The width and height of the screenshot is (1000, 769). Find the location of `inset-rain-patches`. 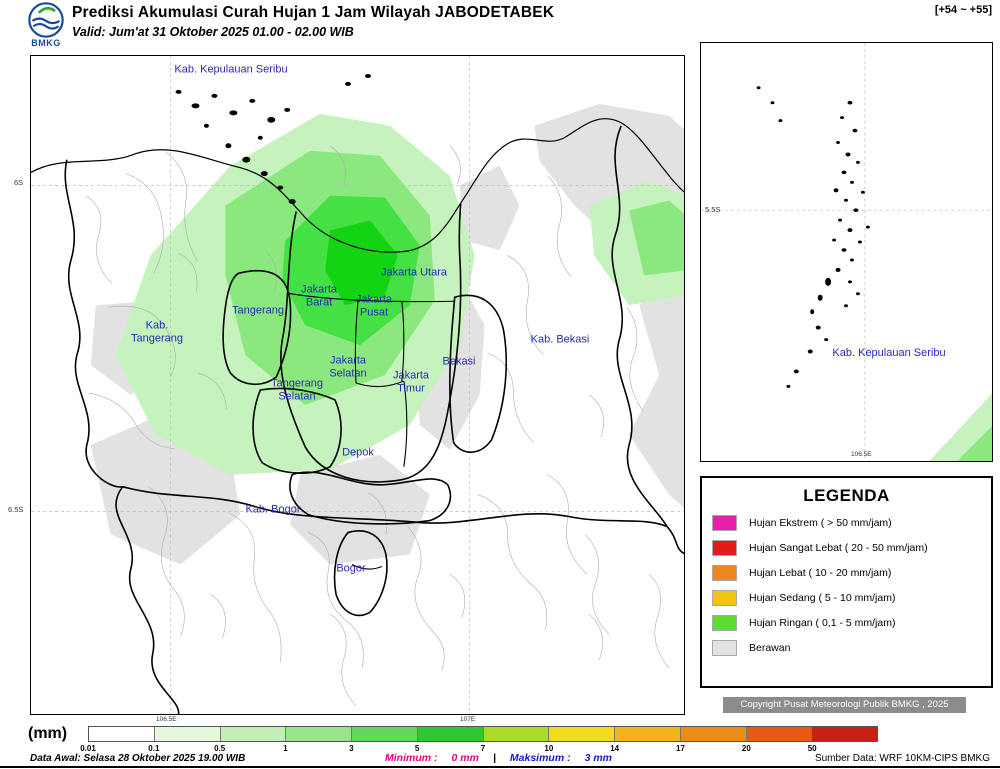

inset-rain-patches is located at coordinates (960, 427).